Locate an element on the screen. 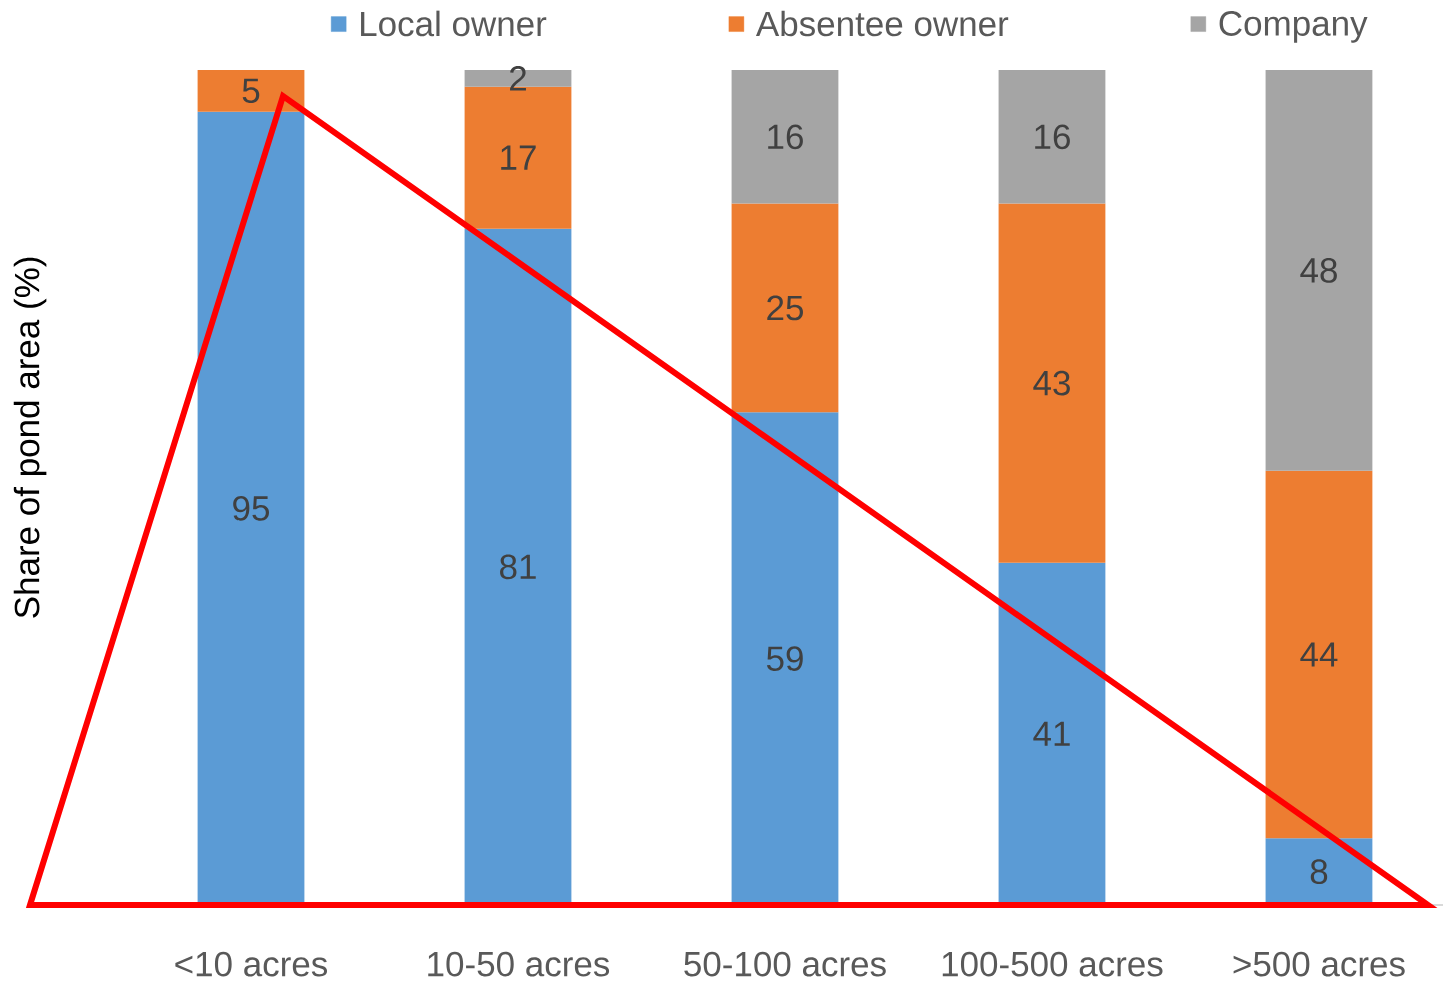 The image size is (1443, 987). data-label: 44 is located at coordinates (1319, 654).